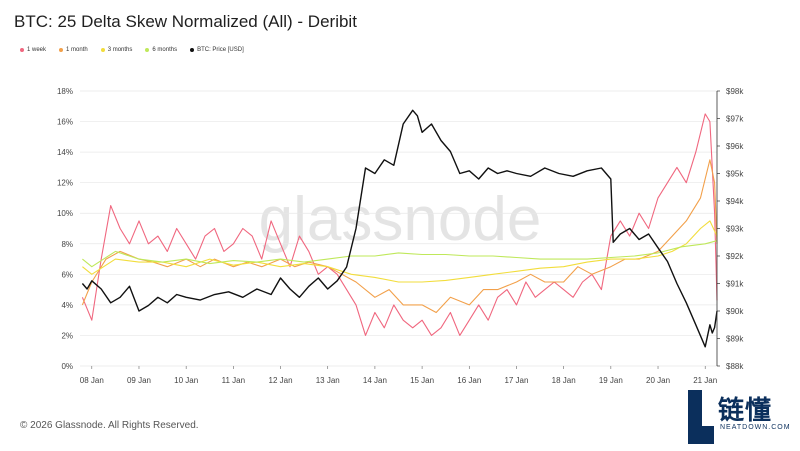 The height and width of the screenshot is (451, 800). I want to click on legend-label-6-months: 6 months, so click(165, 50).